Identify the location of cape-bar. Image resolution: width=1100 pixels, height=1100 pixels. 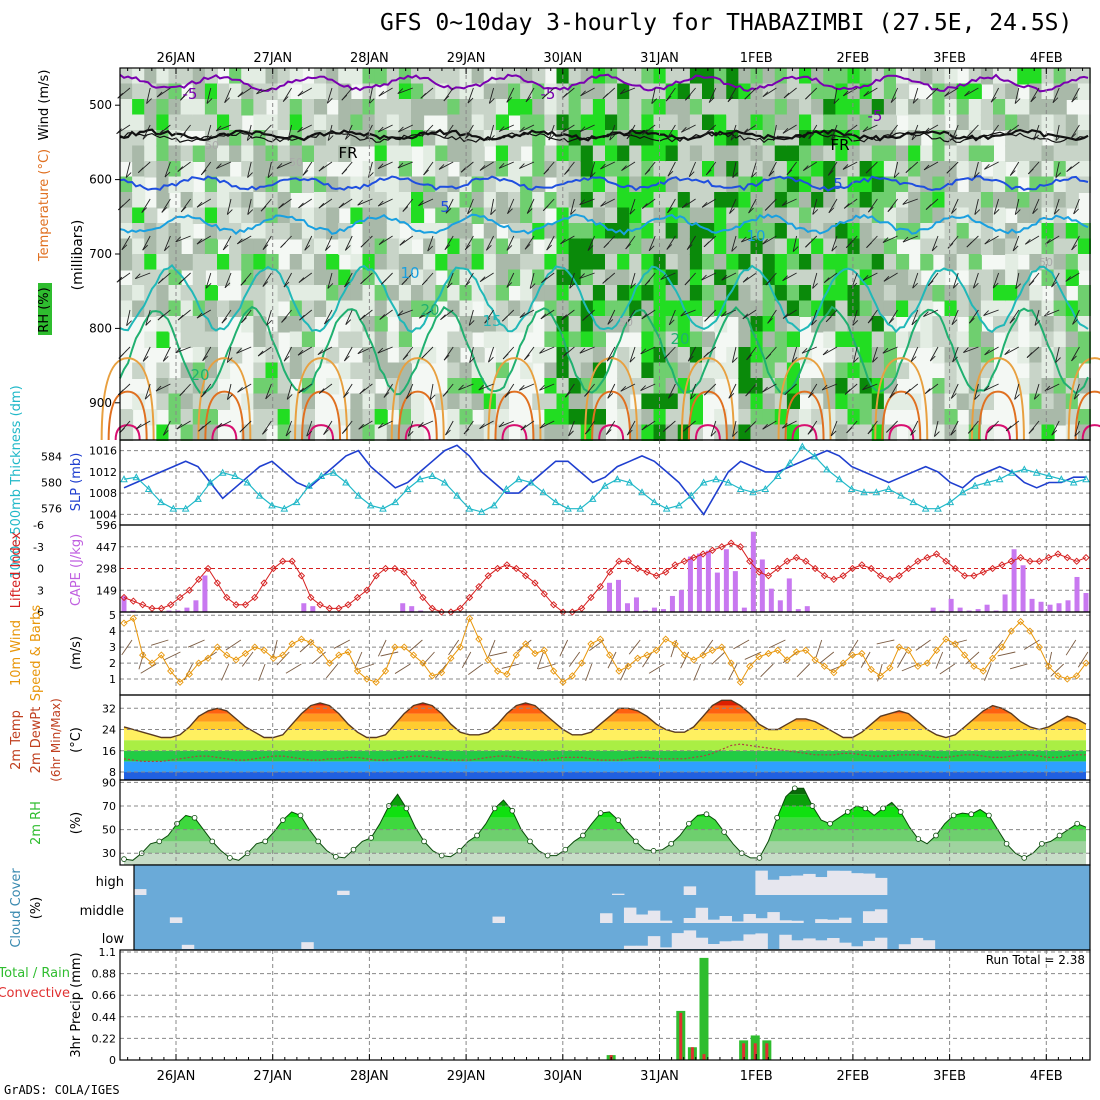
(1041, 606).